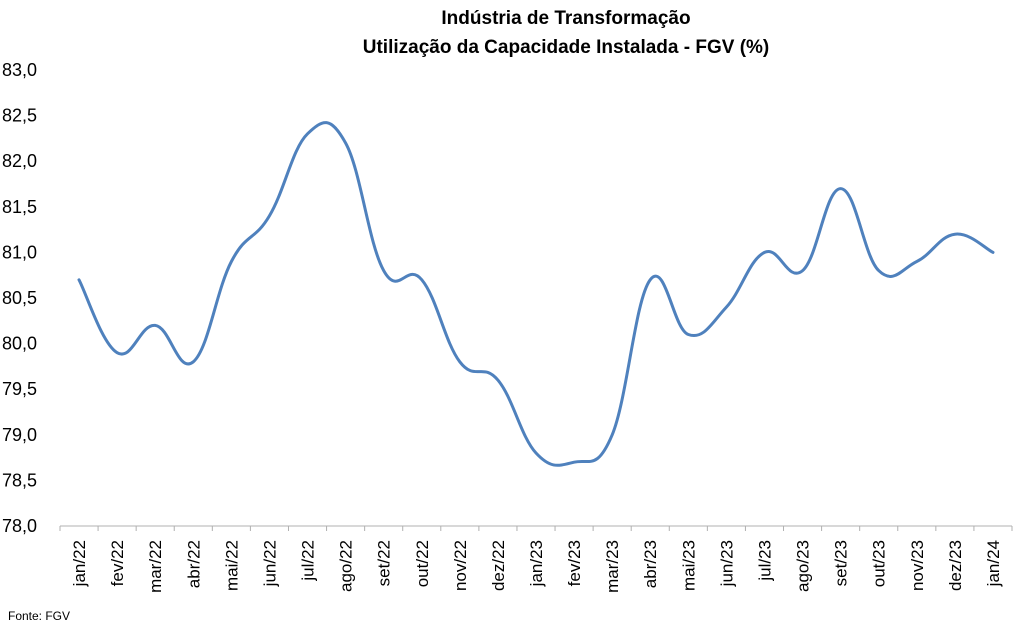 The height and width of the screenshot is (632, 1013). I want to click on source-note: Fonte: FGV, so click(39, 616).